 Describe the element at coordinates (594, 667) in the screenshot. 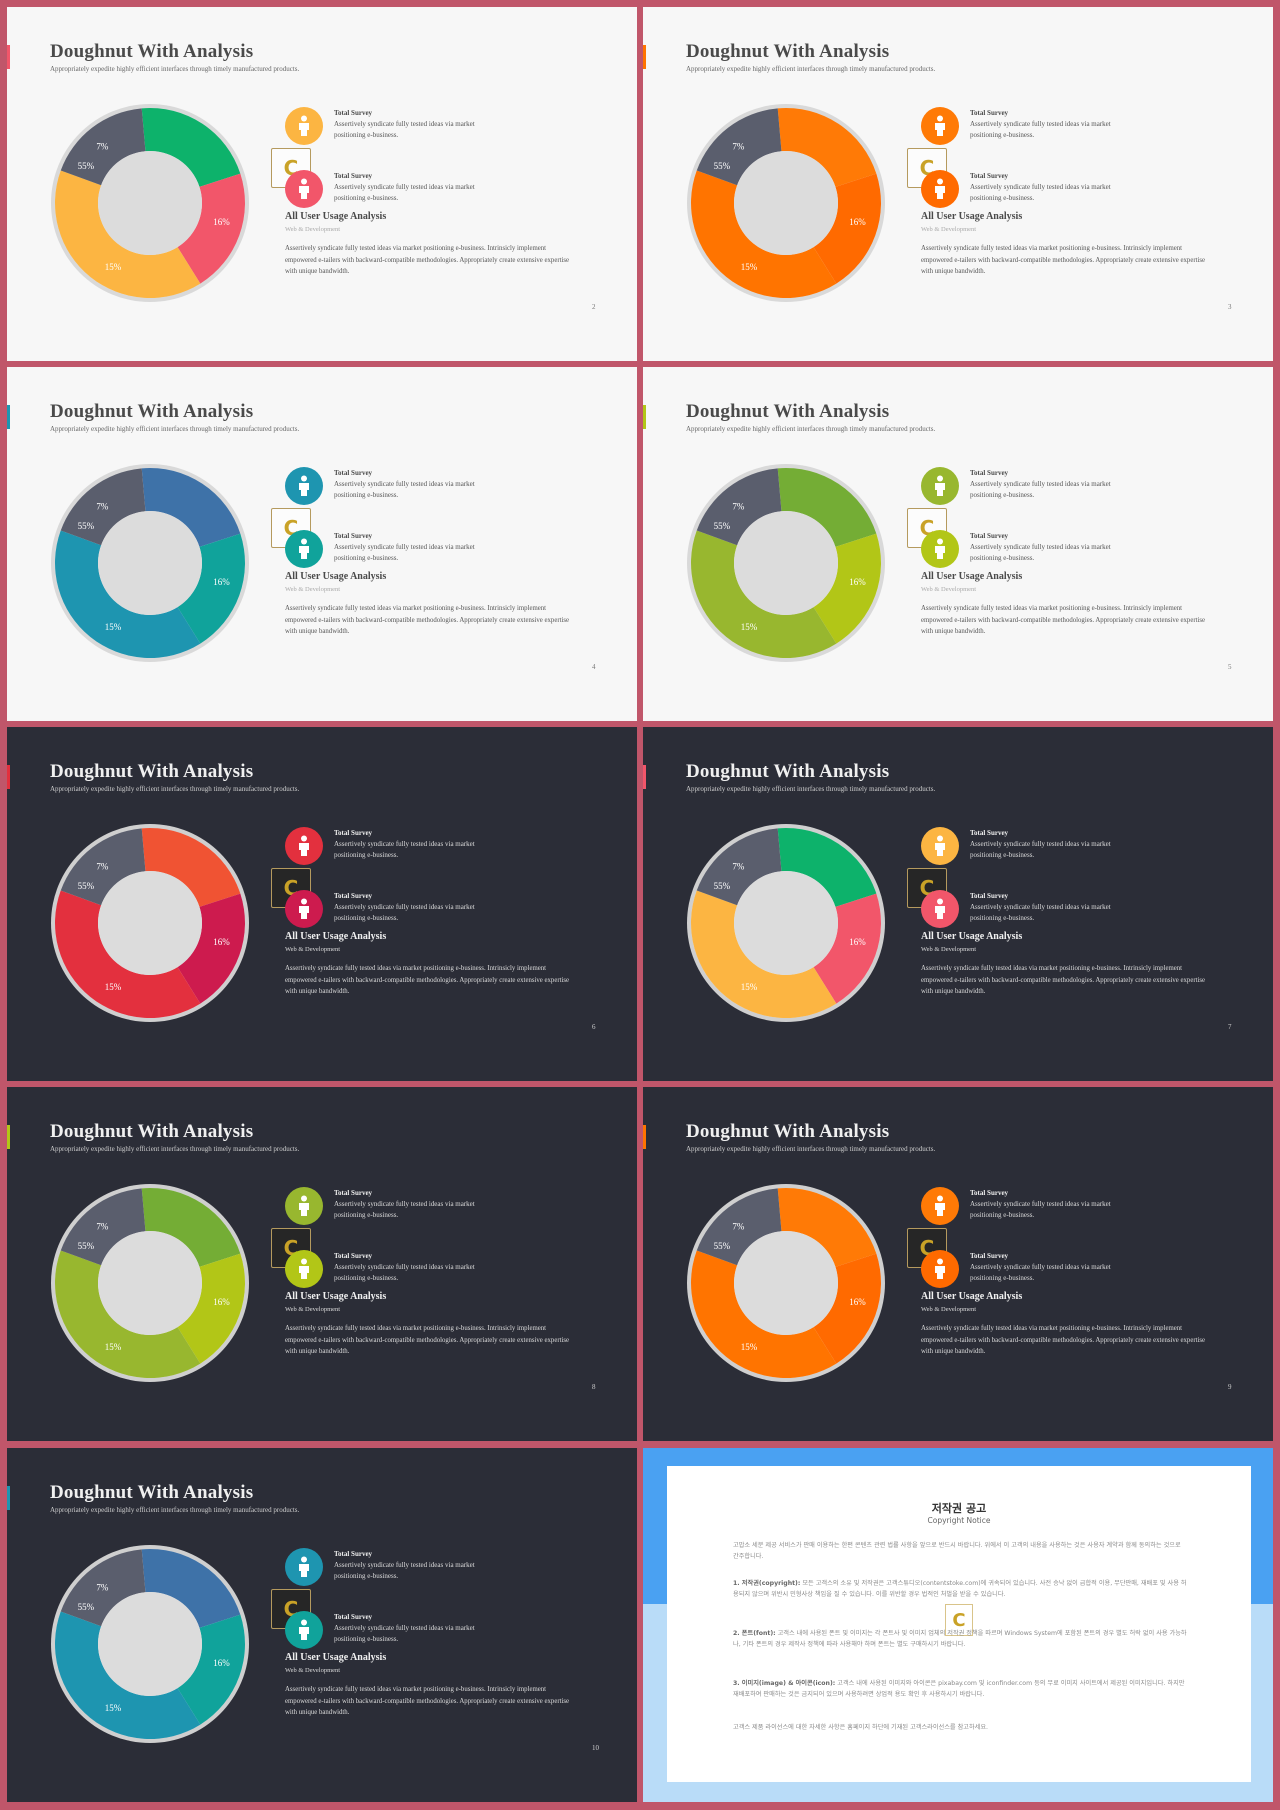

I see `page-number: 4` at that location.